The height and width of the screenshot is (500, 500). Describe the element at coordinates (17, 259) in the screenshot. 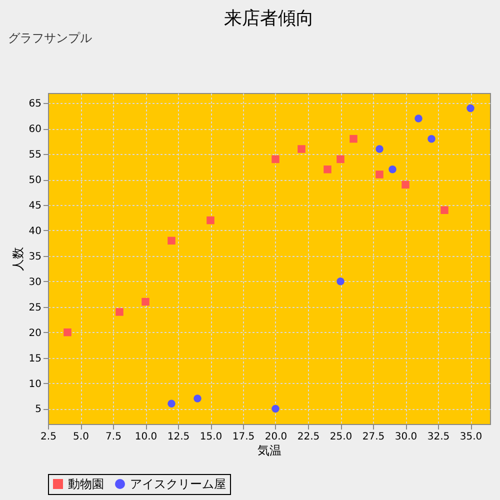

I see `y-axis-title: 人数` at that location.